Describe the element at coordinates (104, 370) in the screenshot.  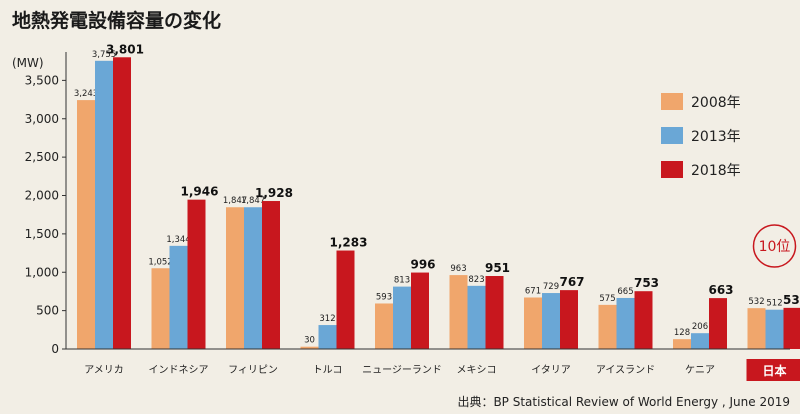
I see `x-tick-label: アメリカ` at that location.